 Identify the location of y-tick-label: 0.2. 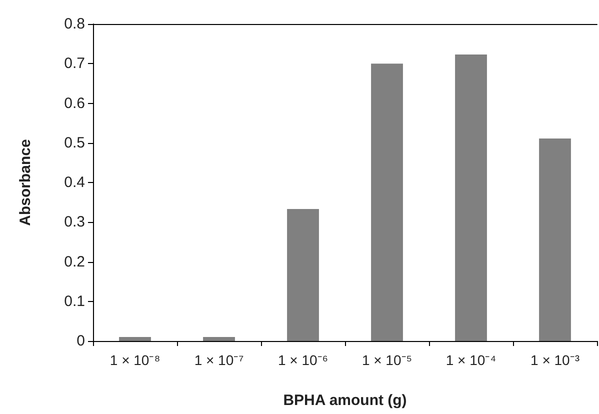
(74, 261).